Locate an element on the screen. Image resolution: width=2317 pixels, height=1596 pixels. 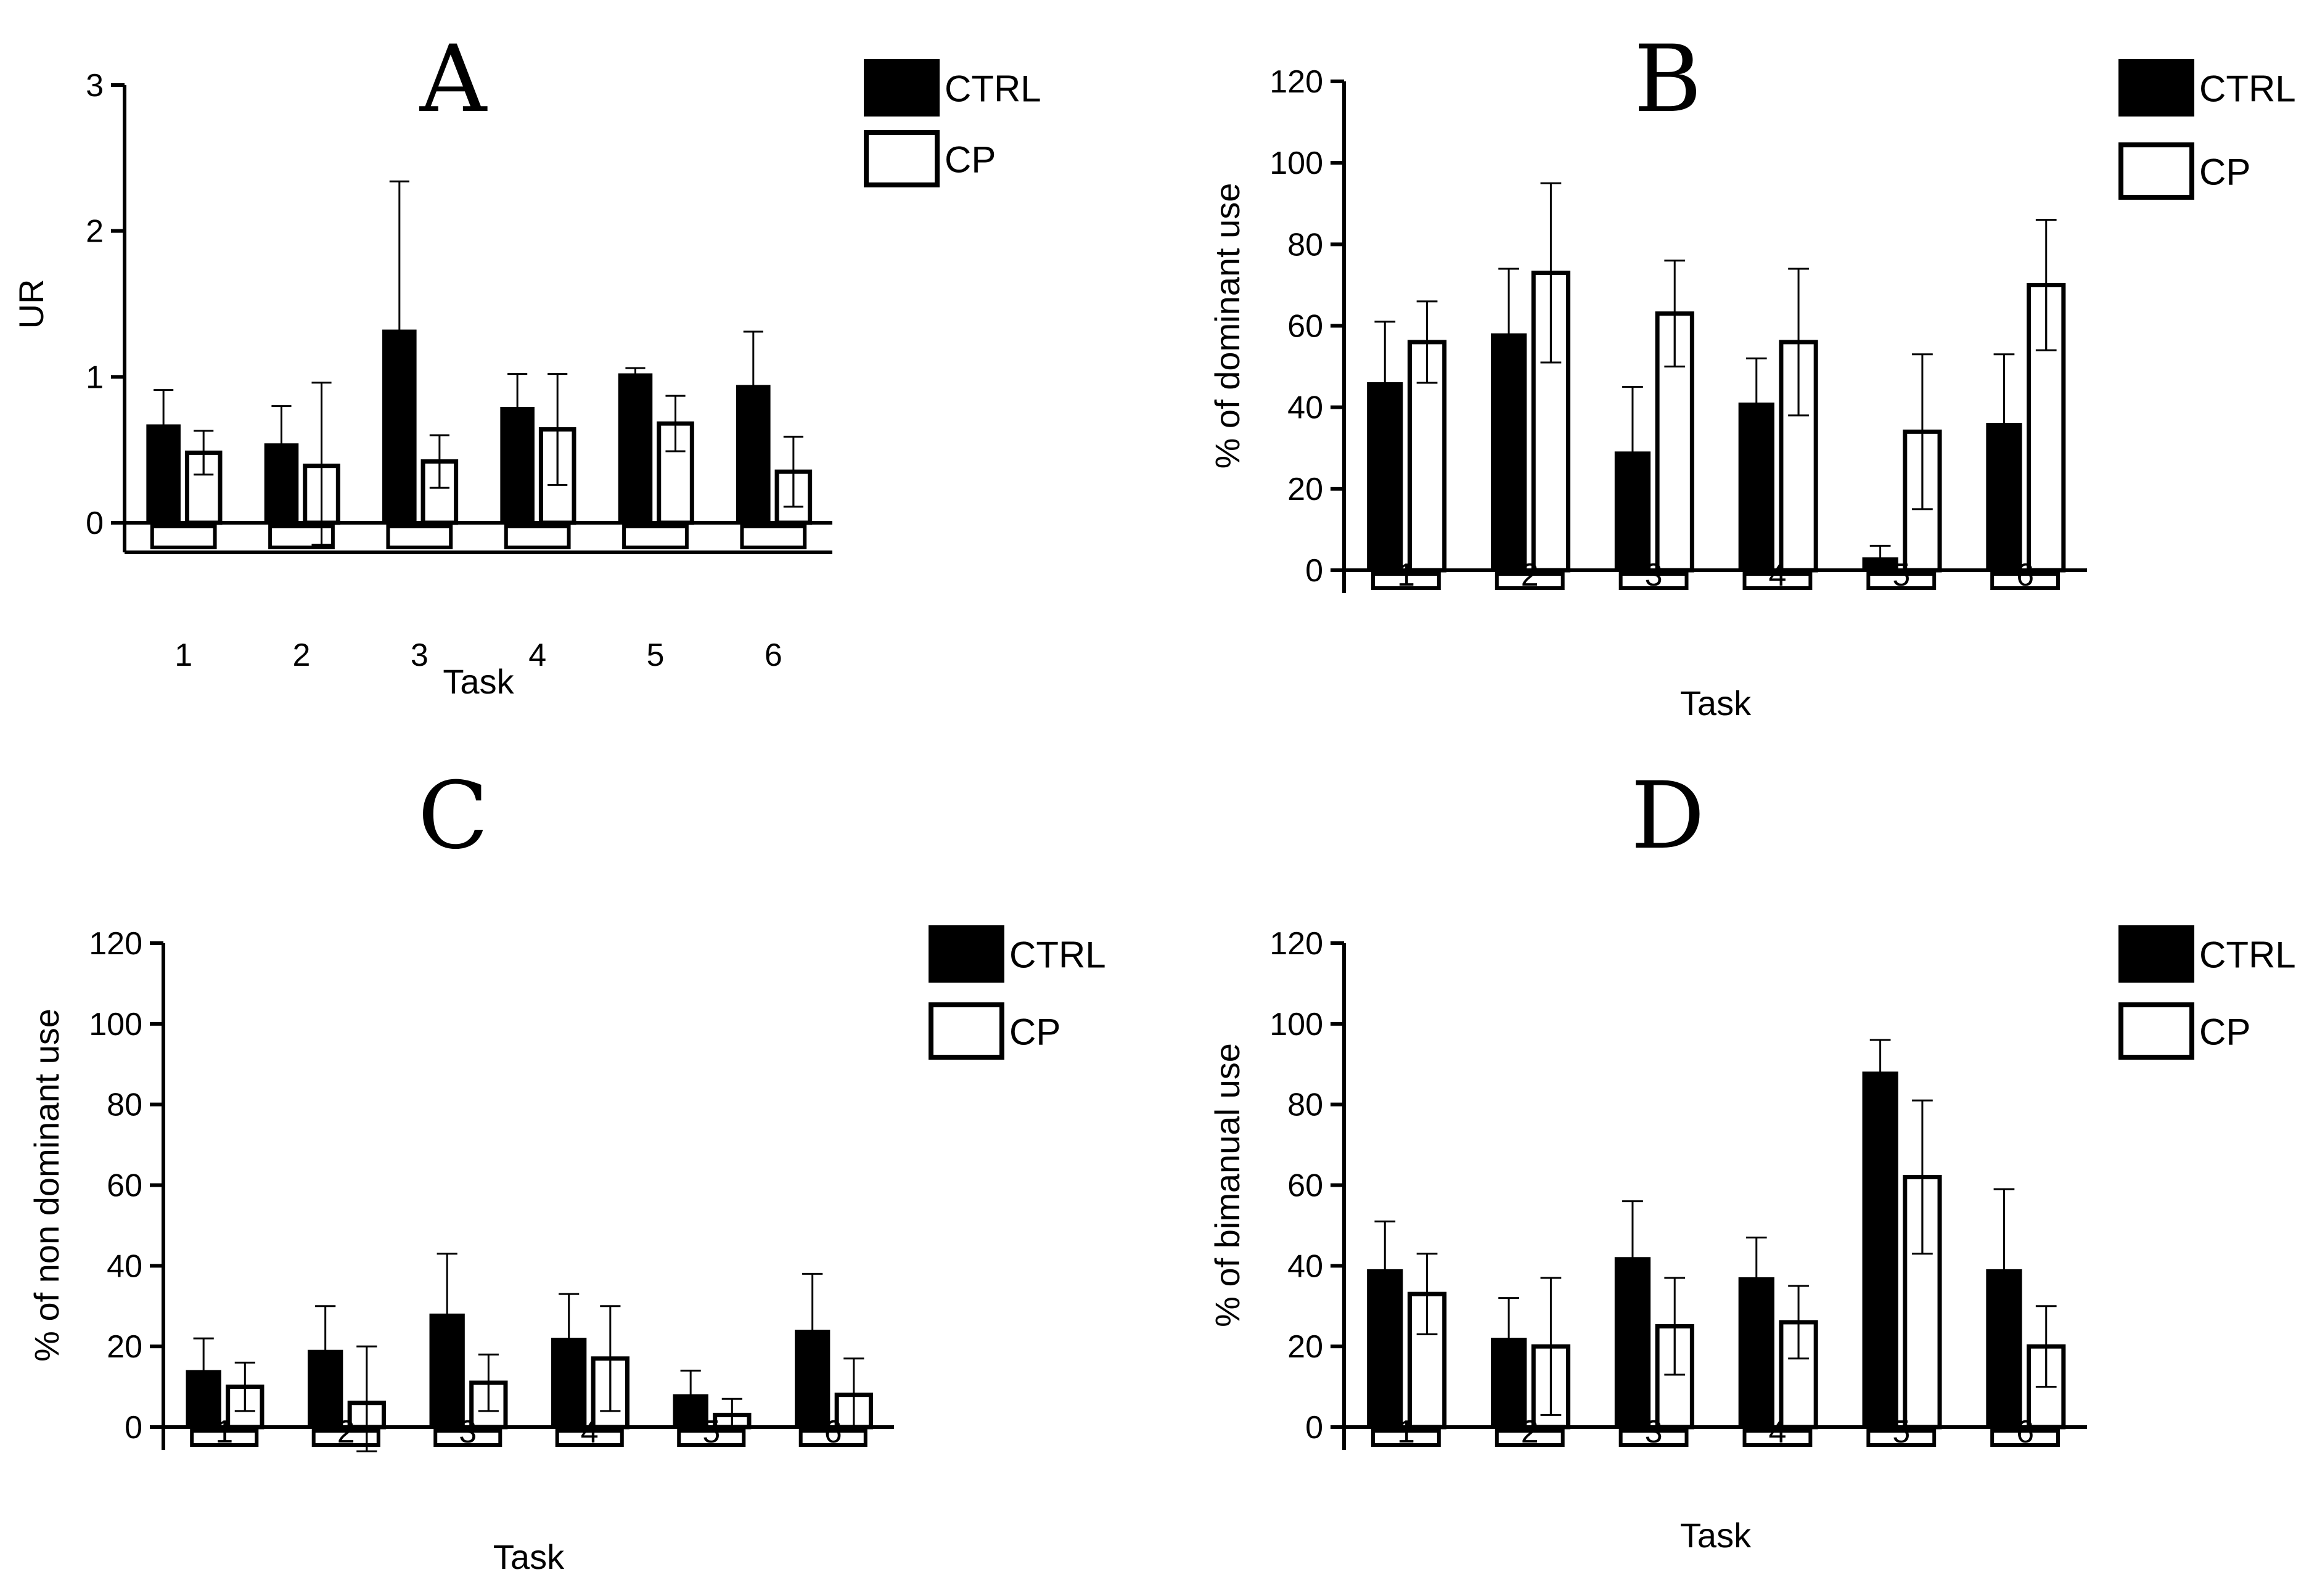
y-tick-label: 60 is located at coordinates (124, 1186).